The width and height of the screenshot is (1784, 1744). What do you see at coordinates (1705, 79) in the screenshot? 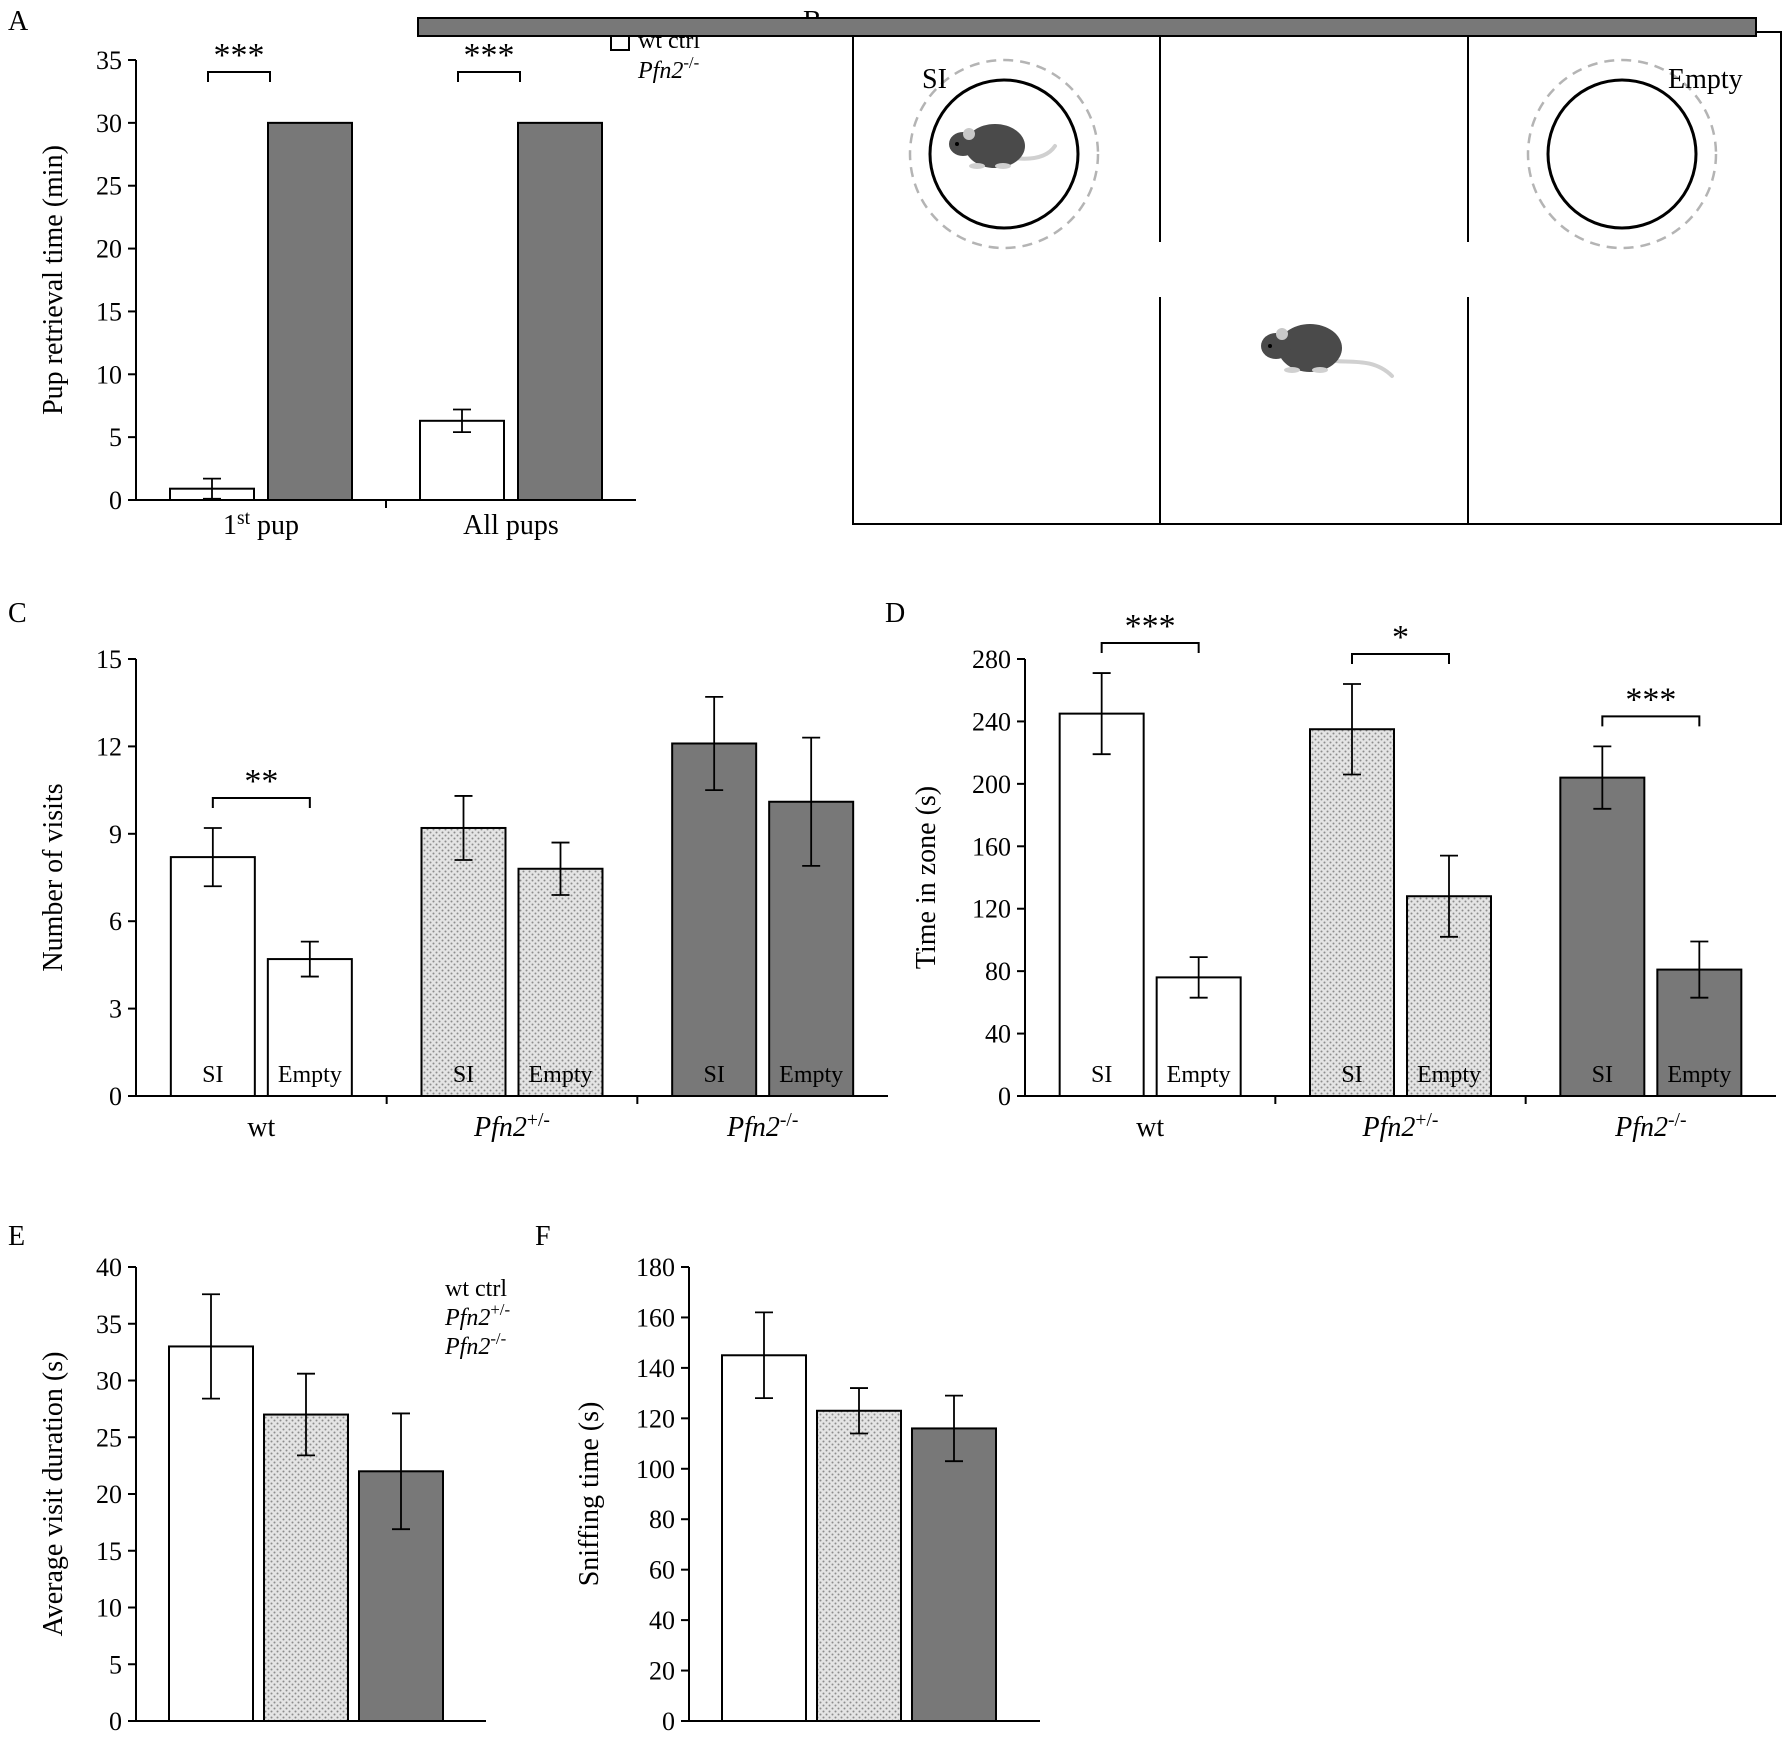
I see `empty-cage-label: Empty` at bounding box center [1705, 79].